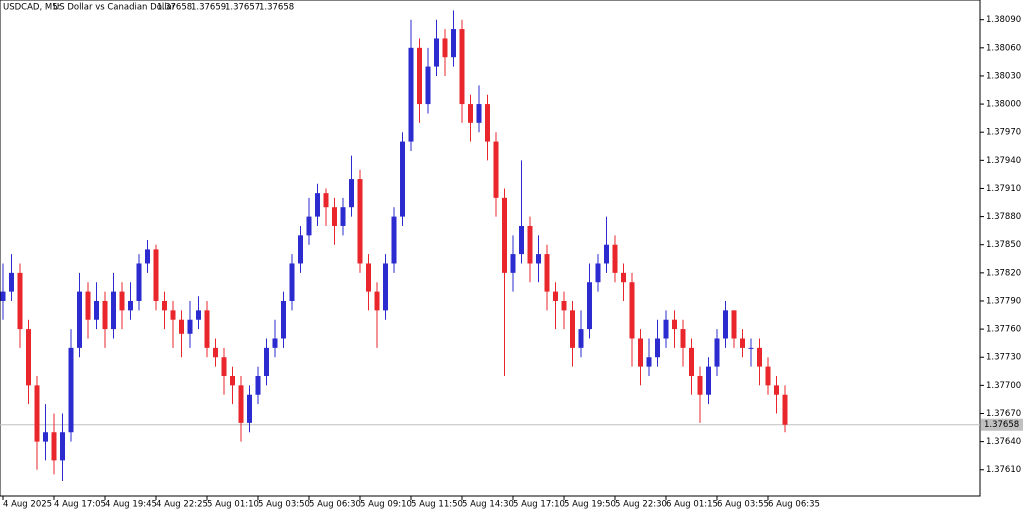 Image resolution: width=1024 pixels, height=511 pixels. What do you see at coordinates (1003, 133) in the screenshot?
I see `y-tick-label: 1.37970` at bounding box center [1003, 133].